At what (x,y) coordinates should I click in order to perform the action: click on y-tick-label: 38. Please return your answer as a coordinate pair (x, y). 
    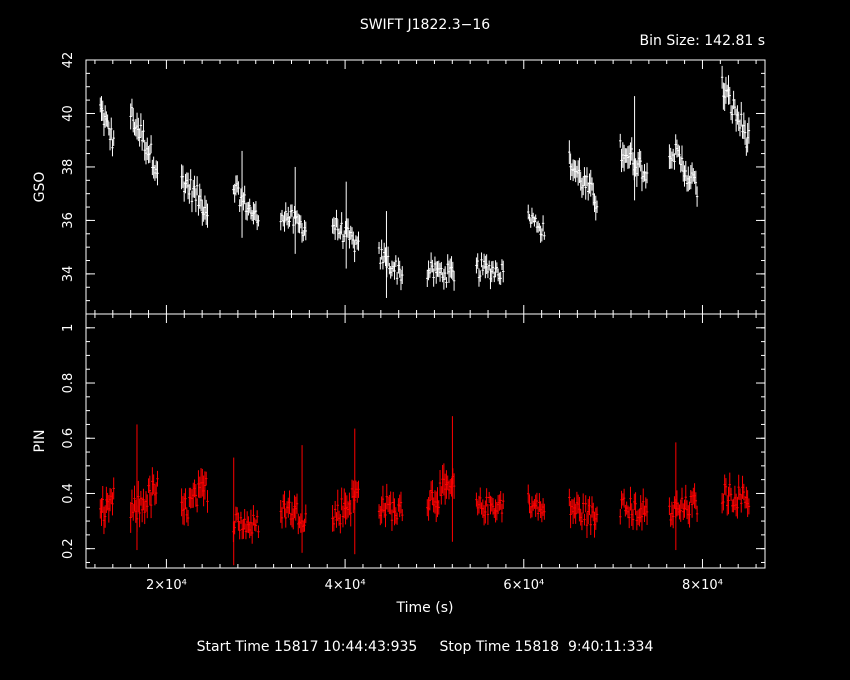
    Looking at the image, I should click on (68, 167).